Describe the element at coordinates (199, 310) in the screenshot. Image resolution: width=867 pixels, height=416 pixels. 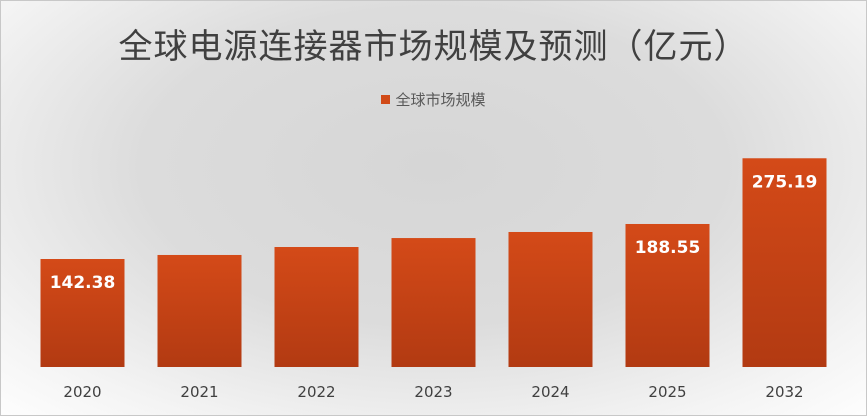
I see `bar-2021` at that location.